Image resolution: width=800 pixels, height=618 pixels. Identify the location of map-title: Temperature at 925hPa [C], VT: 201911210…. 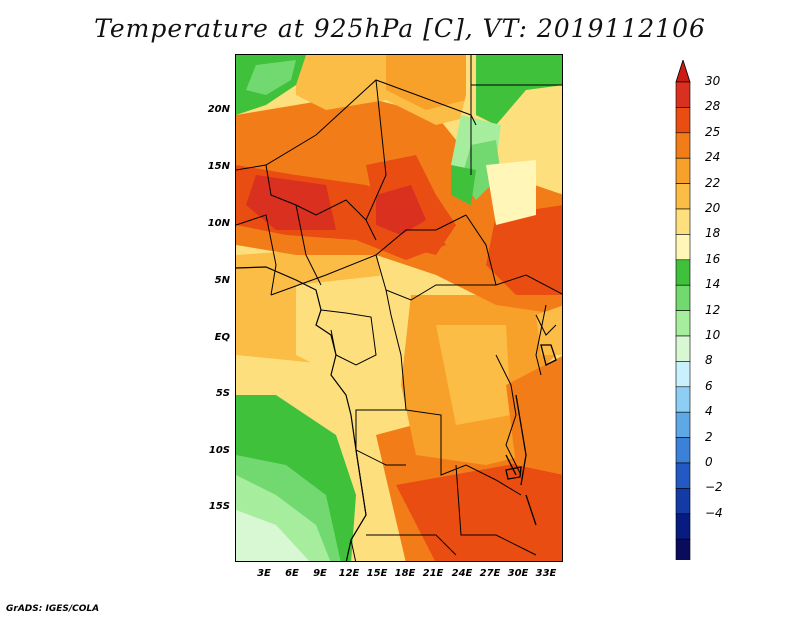
(400, 28).